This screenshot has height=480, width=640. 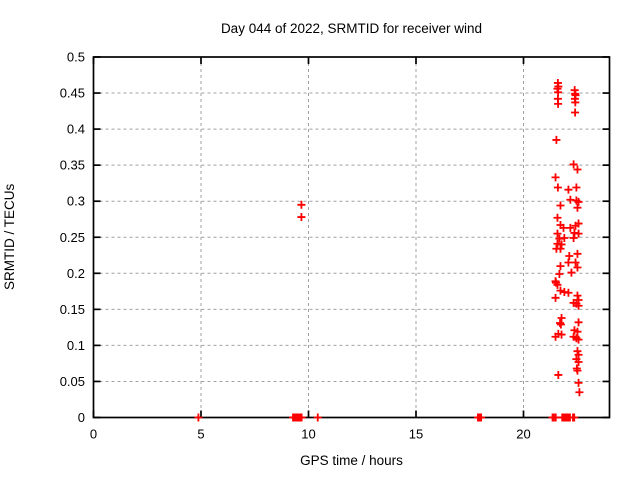 I want to click on x-tick-label: 15, so click(x=416, y=434).